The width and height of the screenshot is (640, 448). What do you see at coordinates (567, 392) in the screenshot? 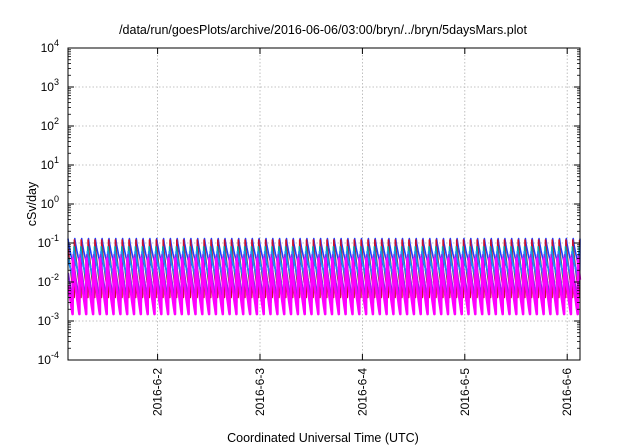
I see `x-tick-label: 2016-6-6` at bounding box center [567, 392].